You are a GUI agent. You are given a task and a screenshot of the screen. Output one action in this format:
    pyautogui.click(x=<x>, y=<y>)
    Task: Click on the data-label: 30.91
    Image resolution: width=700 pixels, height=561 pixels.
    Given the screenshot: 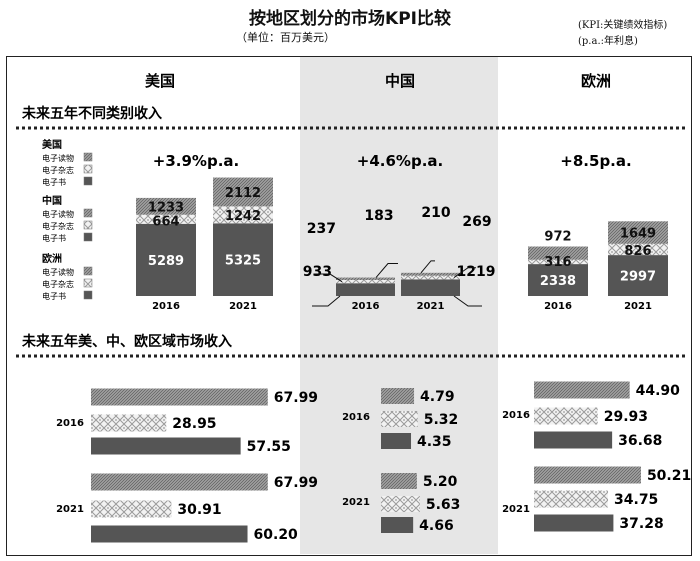 What is the action you would take?
    pyautogui.click(x=199, y=510)
    